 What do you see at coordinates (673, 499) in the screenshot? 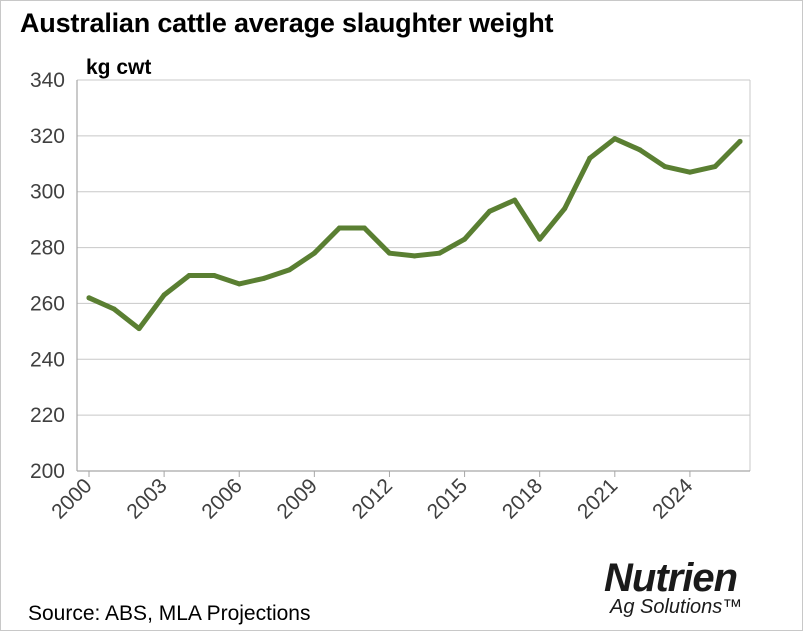
I see `x-tick-label-2024: 2024` at bounding box center [673, 499].